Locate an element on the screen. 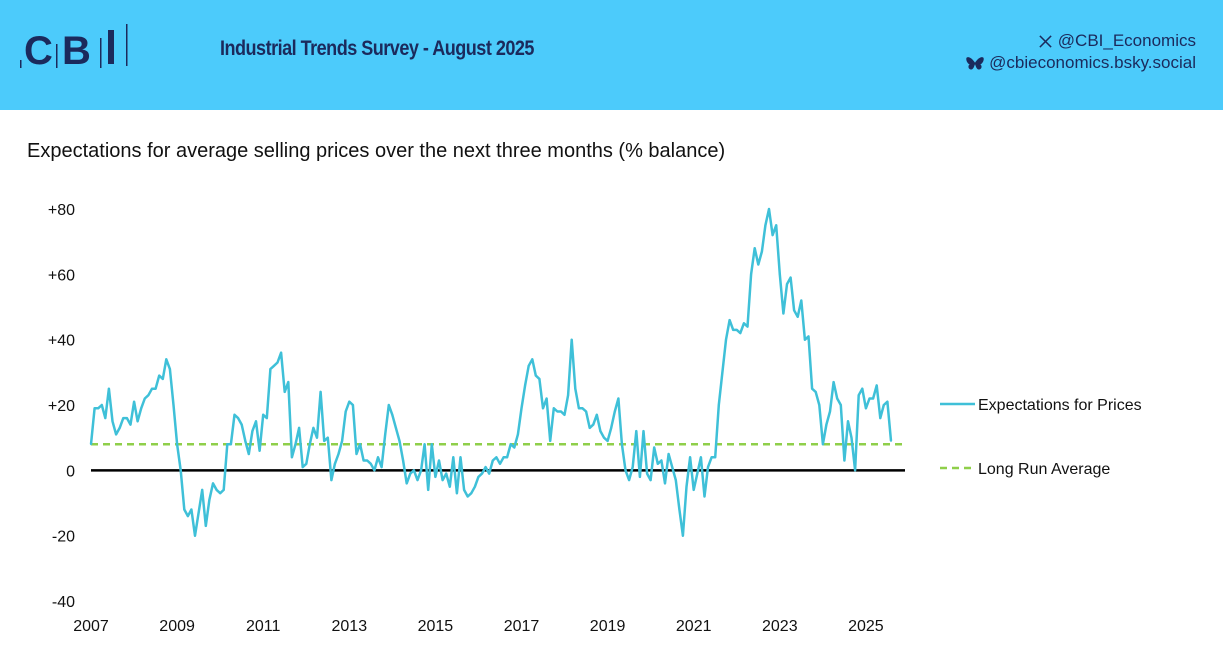  legend-label-expectations: Expectations for Prices is located at coordinates (1060, 405).